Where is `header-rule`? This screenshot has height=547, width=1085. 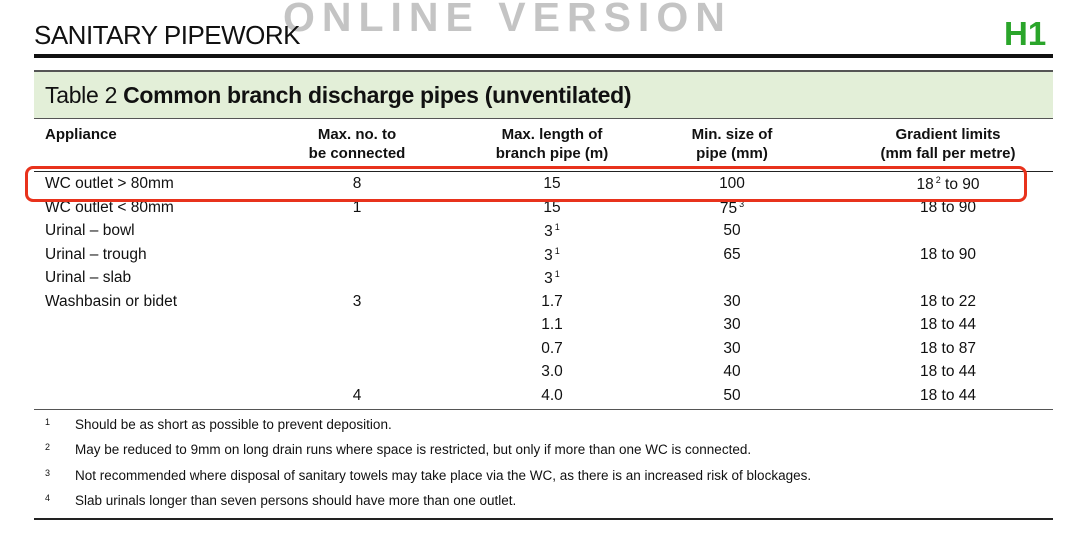
header-rule is located at coordinates (543, 171).